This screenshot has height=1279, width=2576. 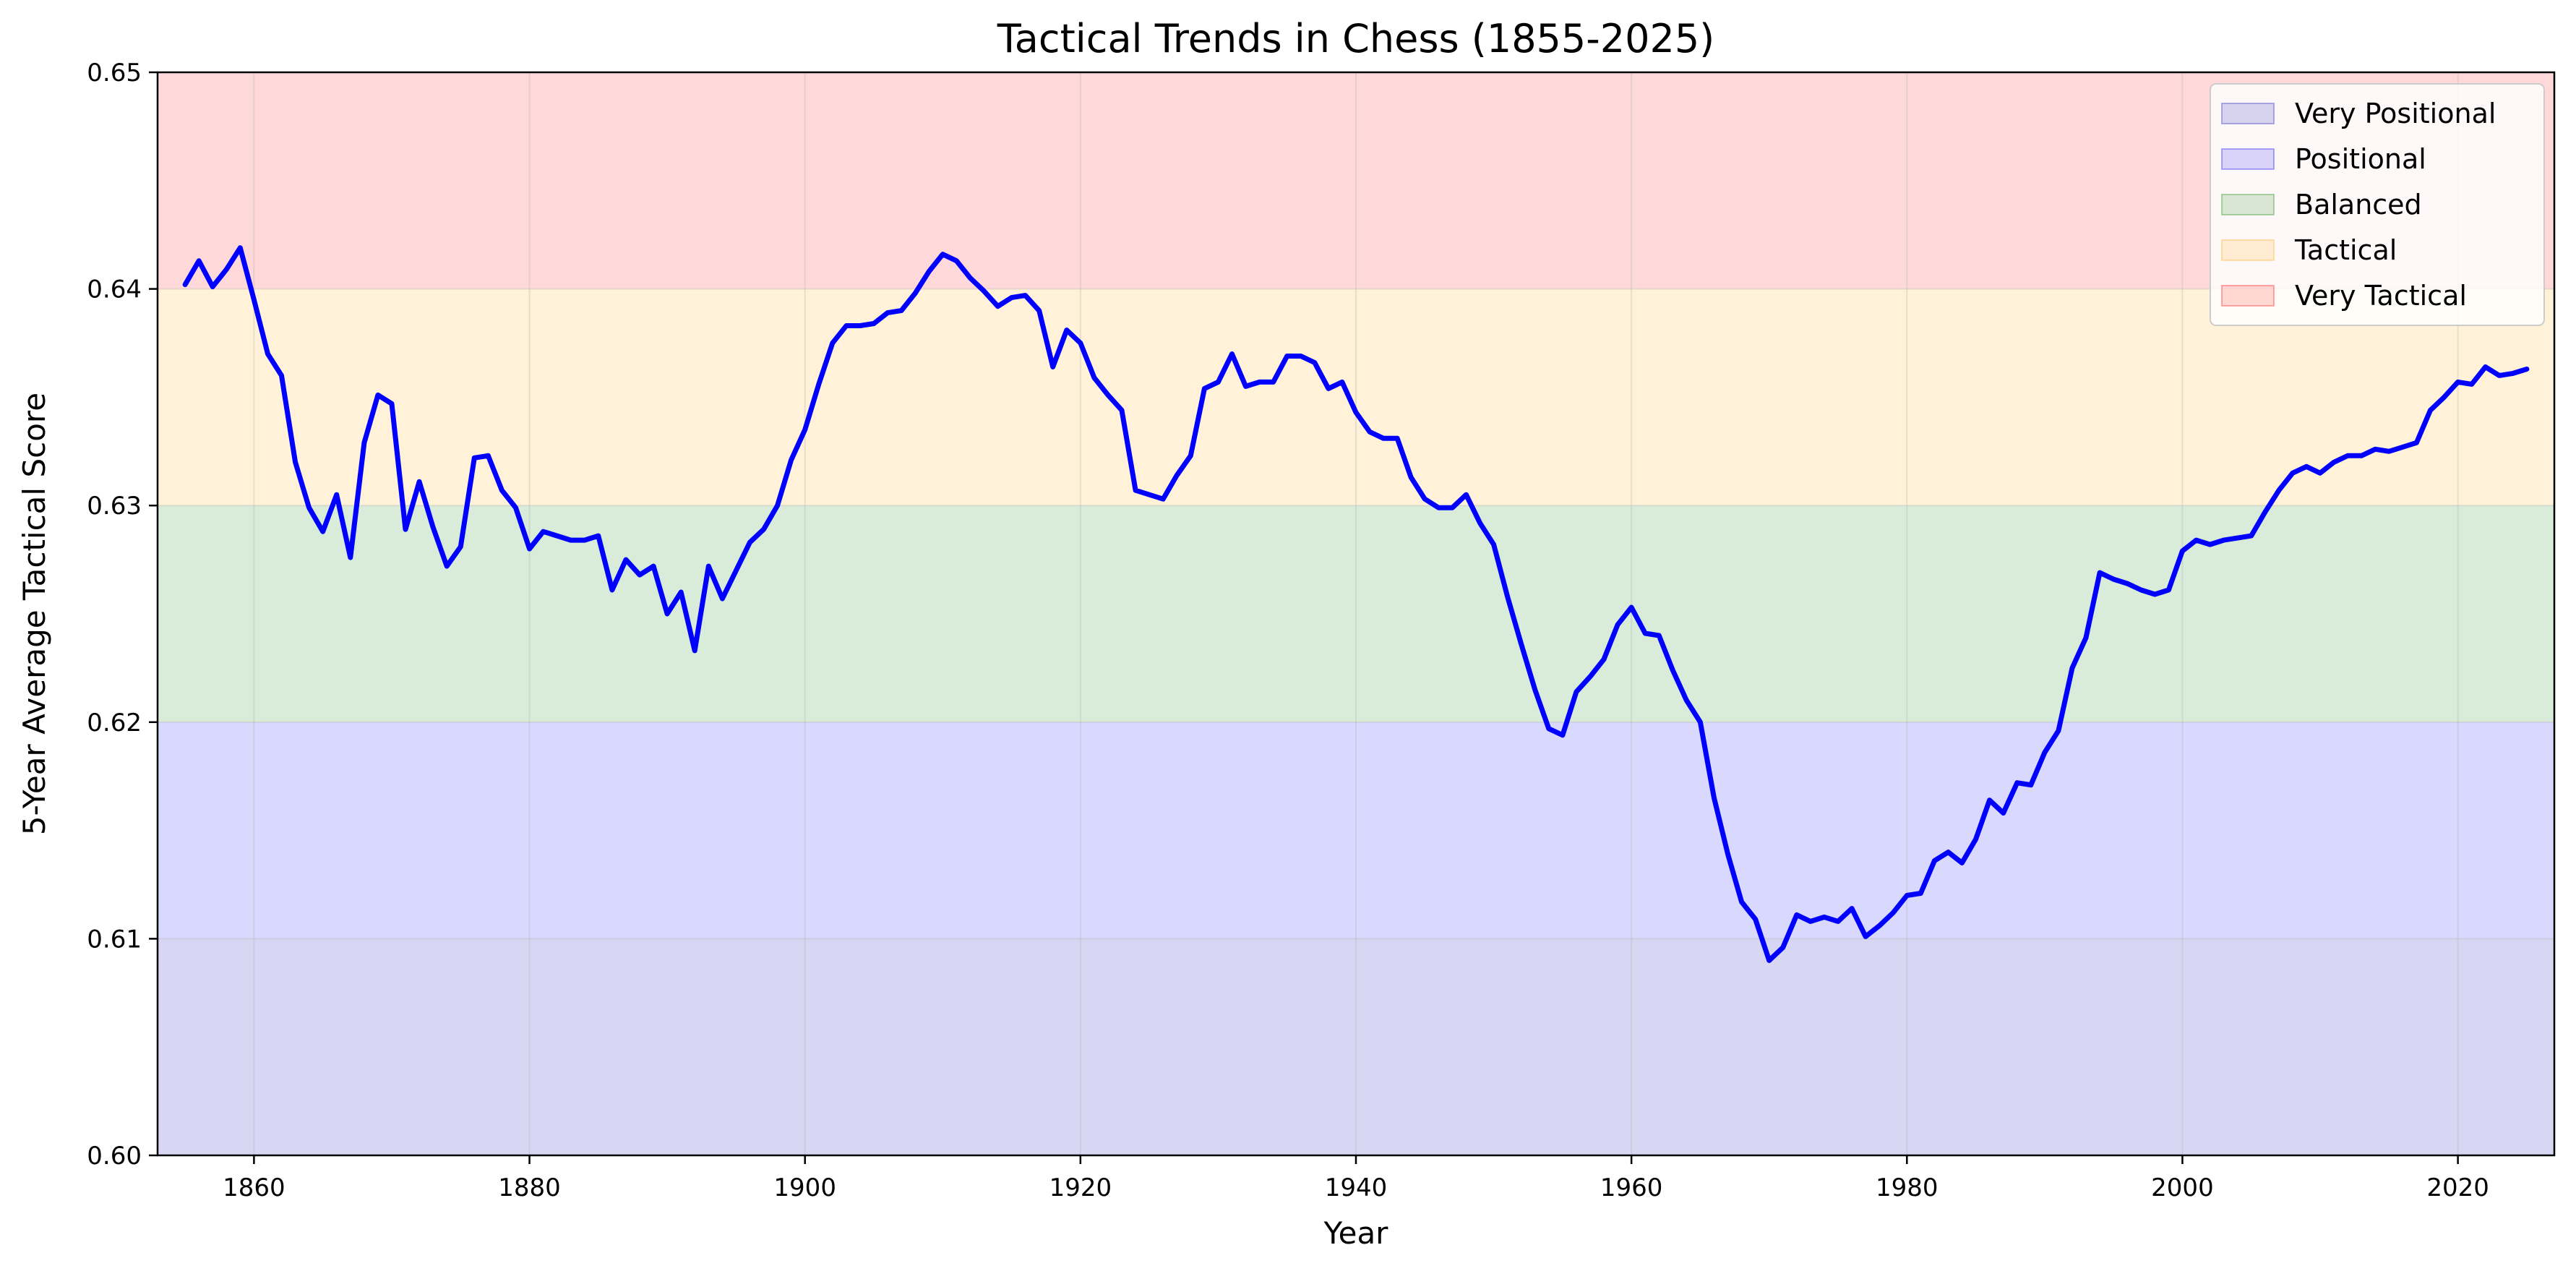 What do you see at coordinates (2183, 1187) in the screenshot?
I see `x-tick-label: 2000` at bounding box center [2183, 1187].